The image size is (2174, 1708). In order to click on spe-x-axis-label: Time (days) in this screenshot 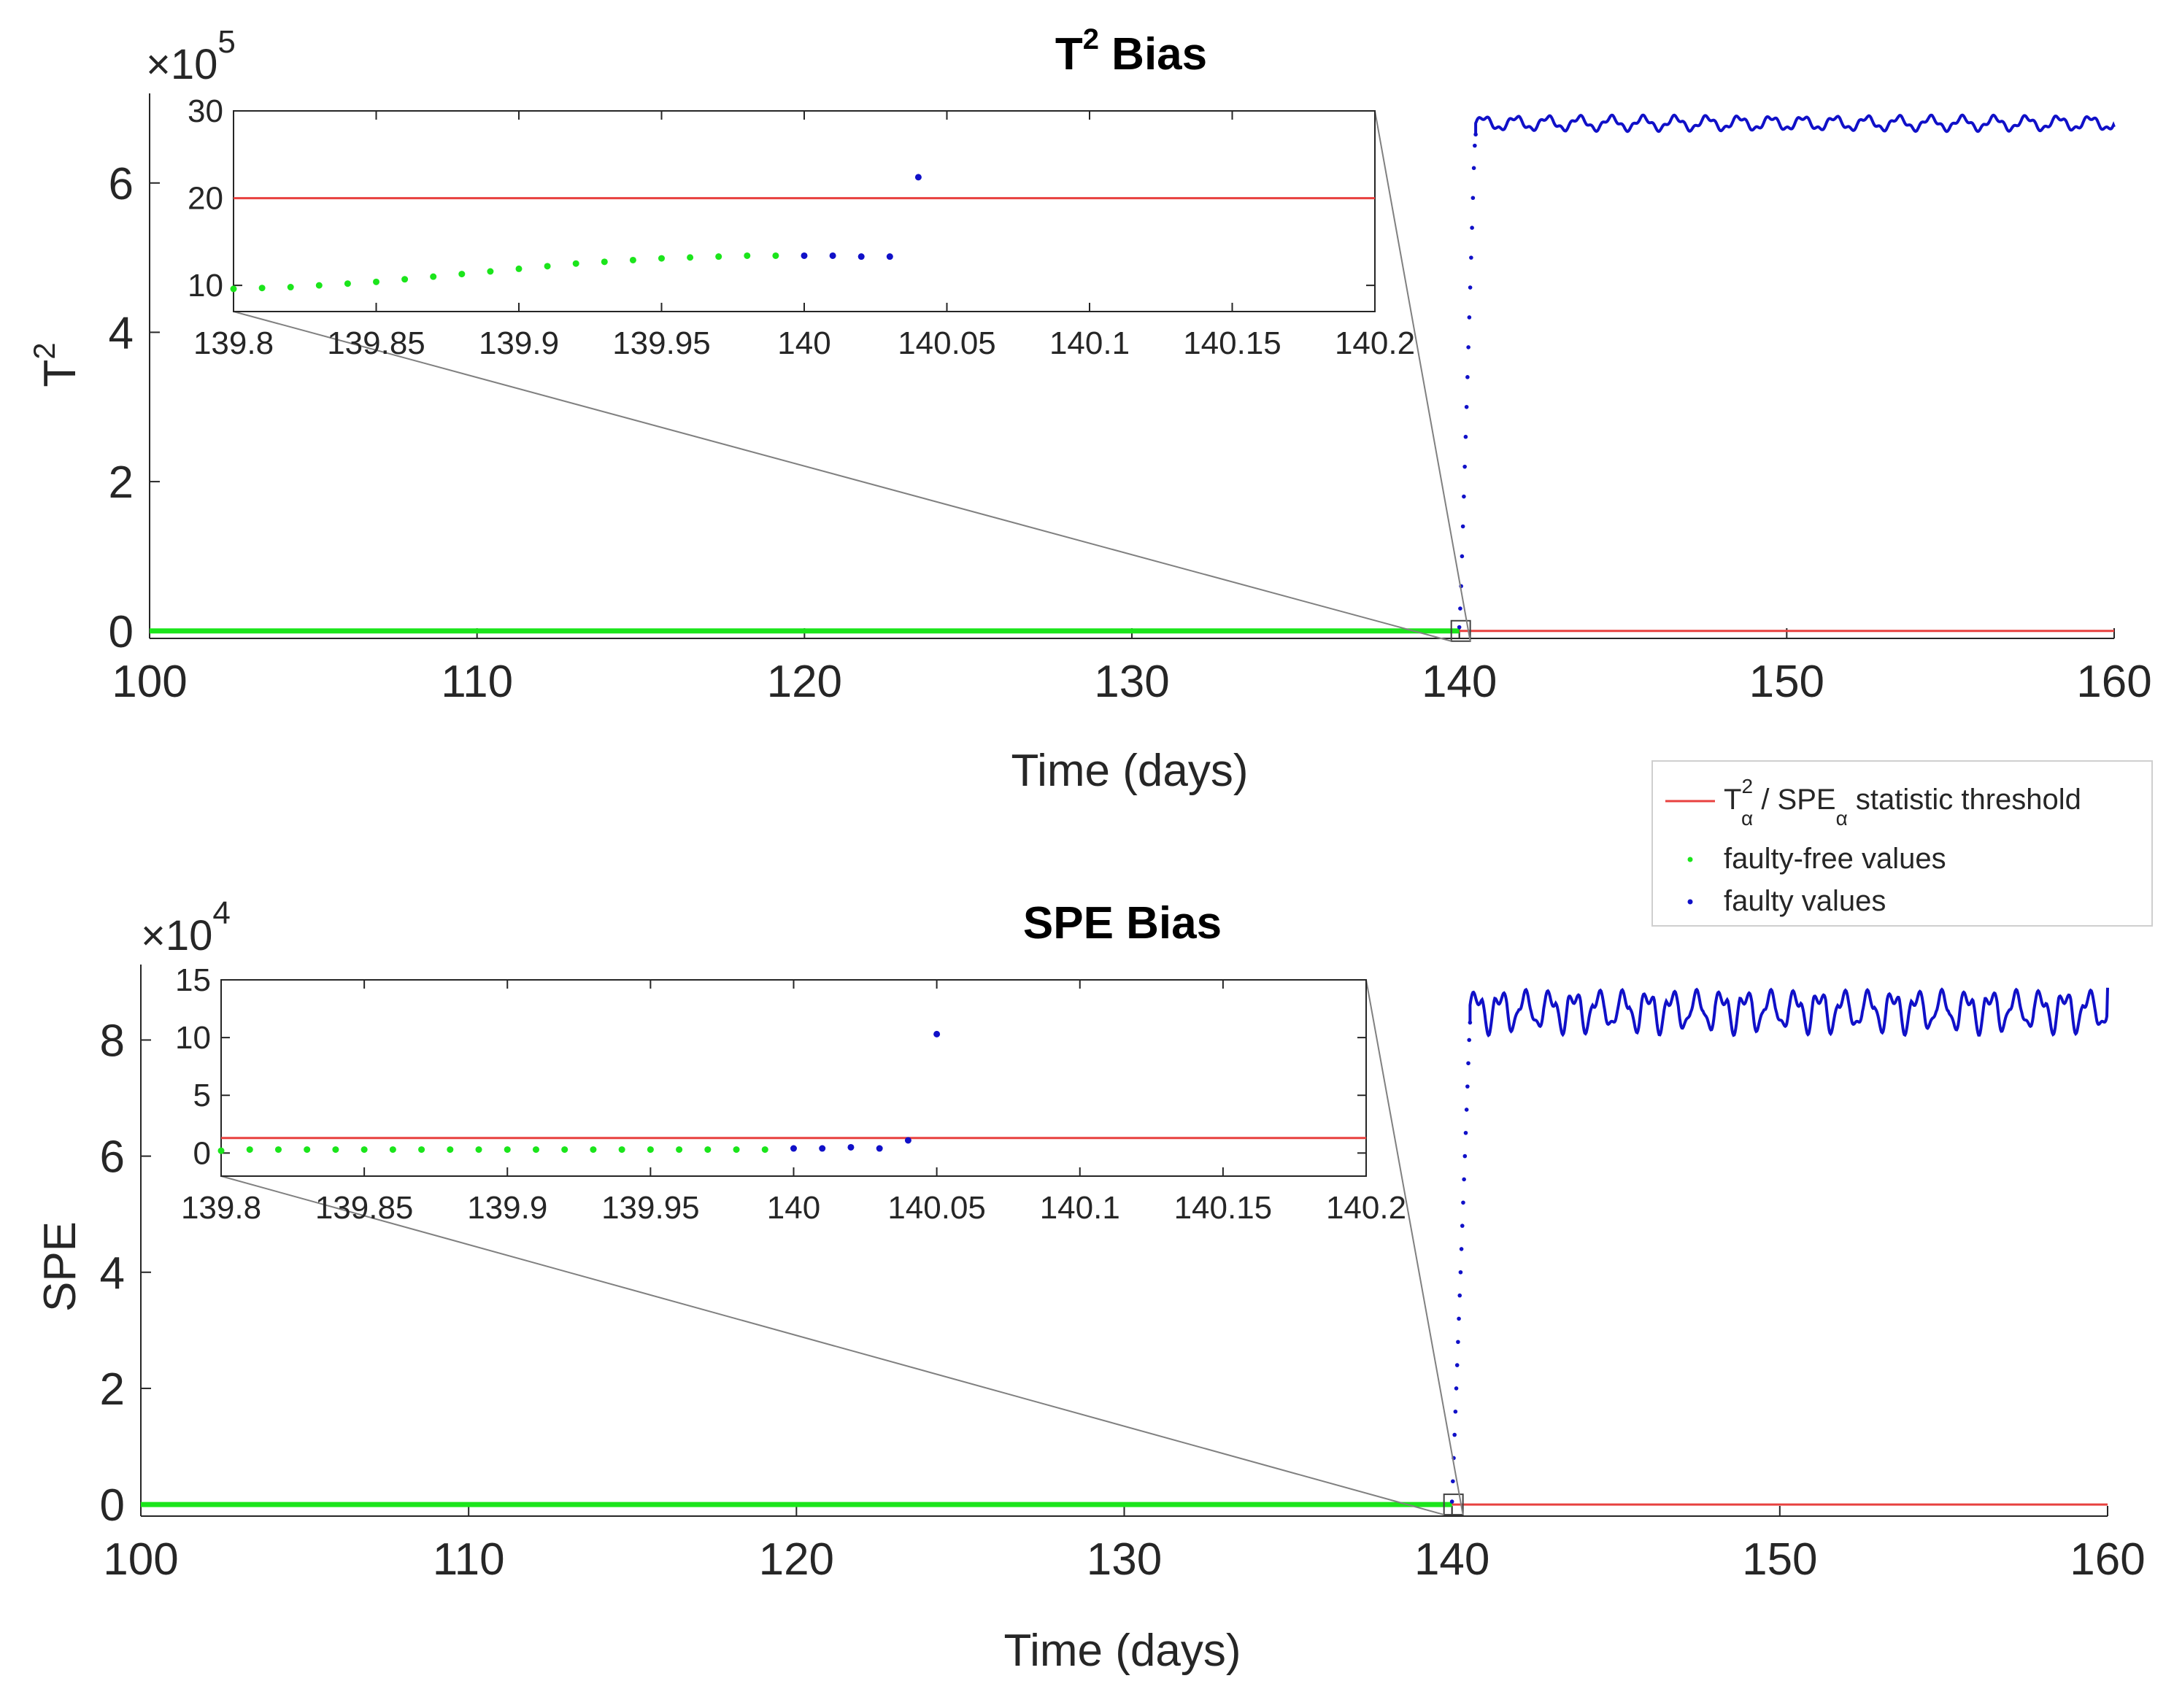, I will do `click(1122, 1651)`.